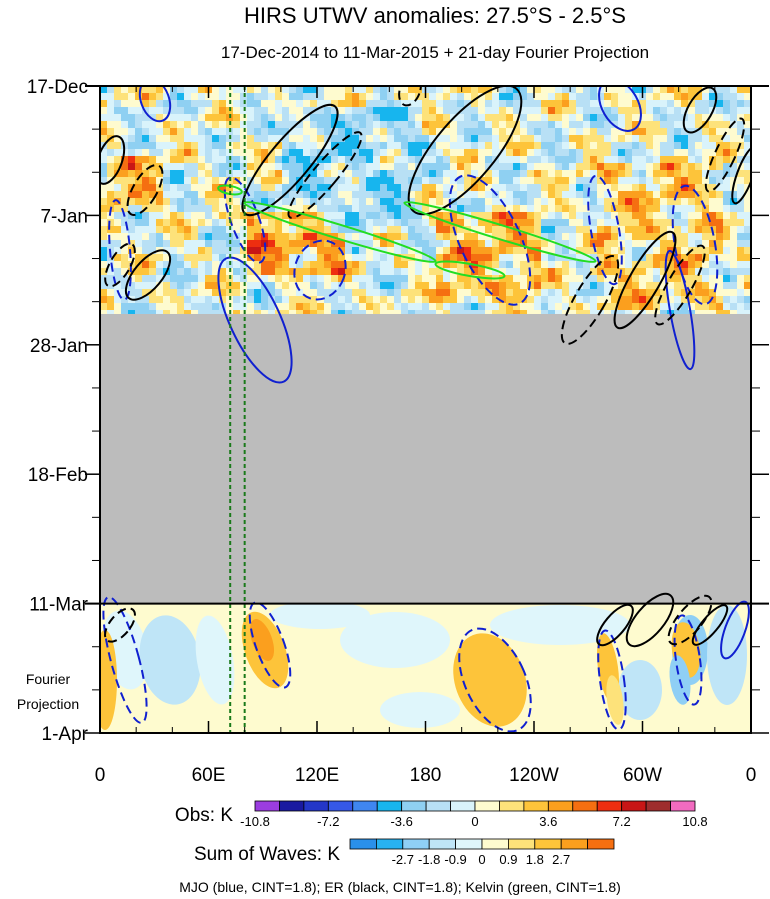 This screenshot has height=899, width=770. Describe the element at coordinates (65, 734) in the screenshot. I see `y-tick-label: 1-Apr` at that location.